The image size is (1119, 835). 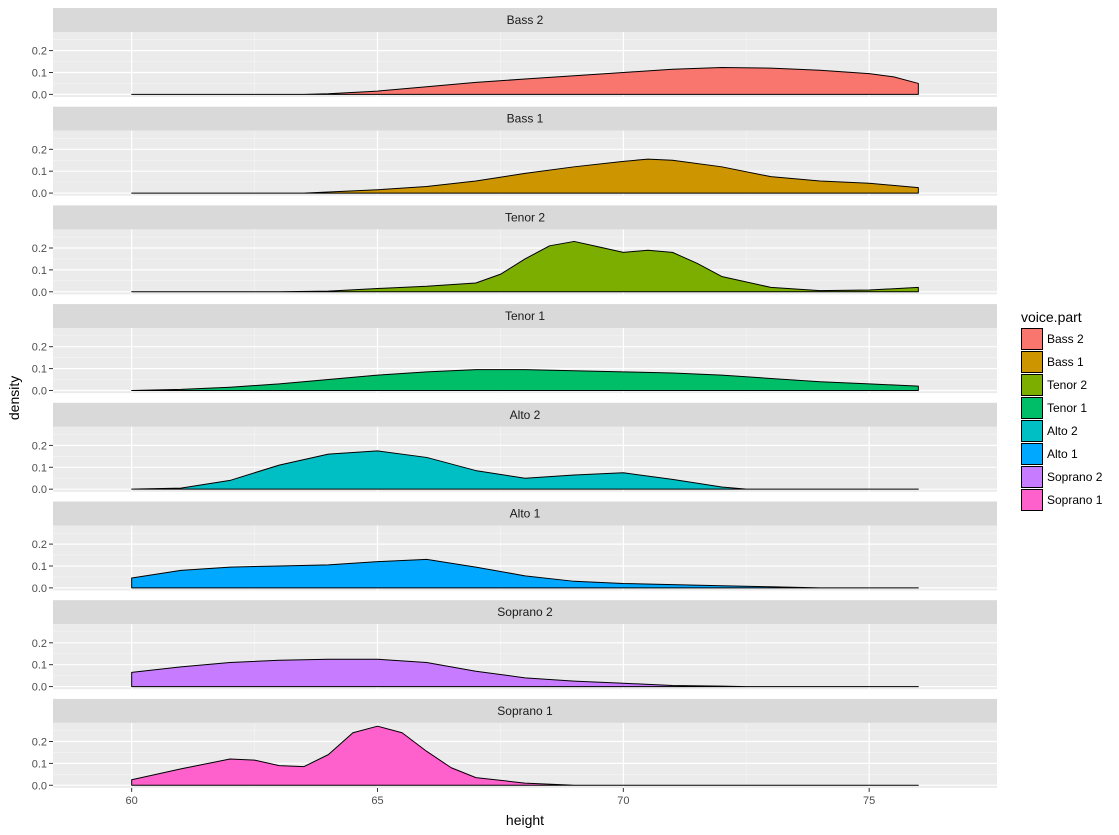 What do you see at coordinates (500, 797) in the screenshot?
I see `x-axis: 60 65 70 75` at bounding box center [500, 797].